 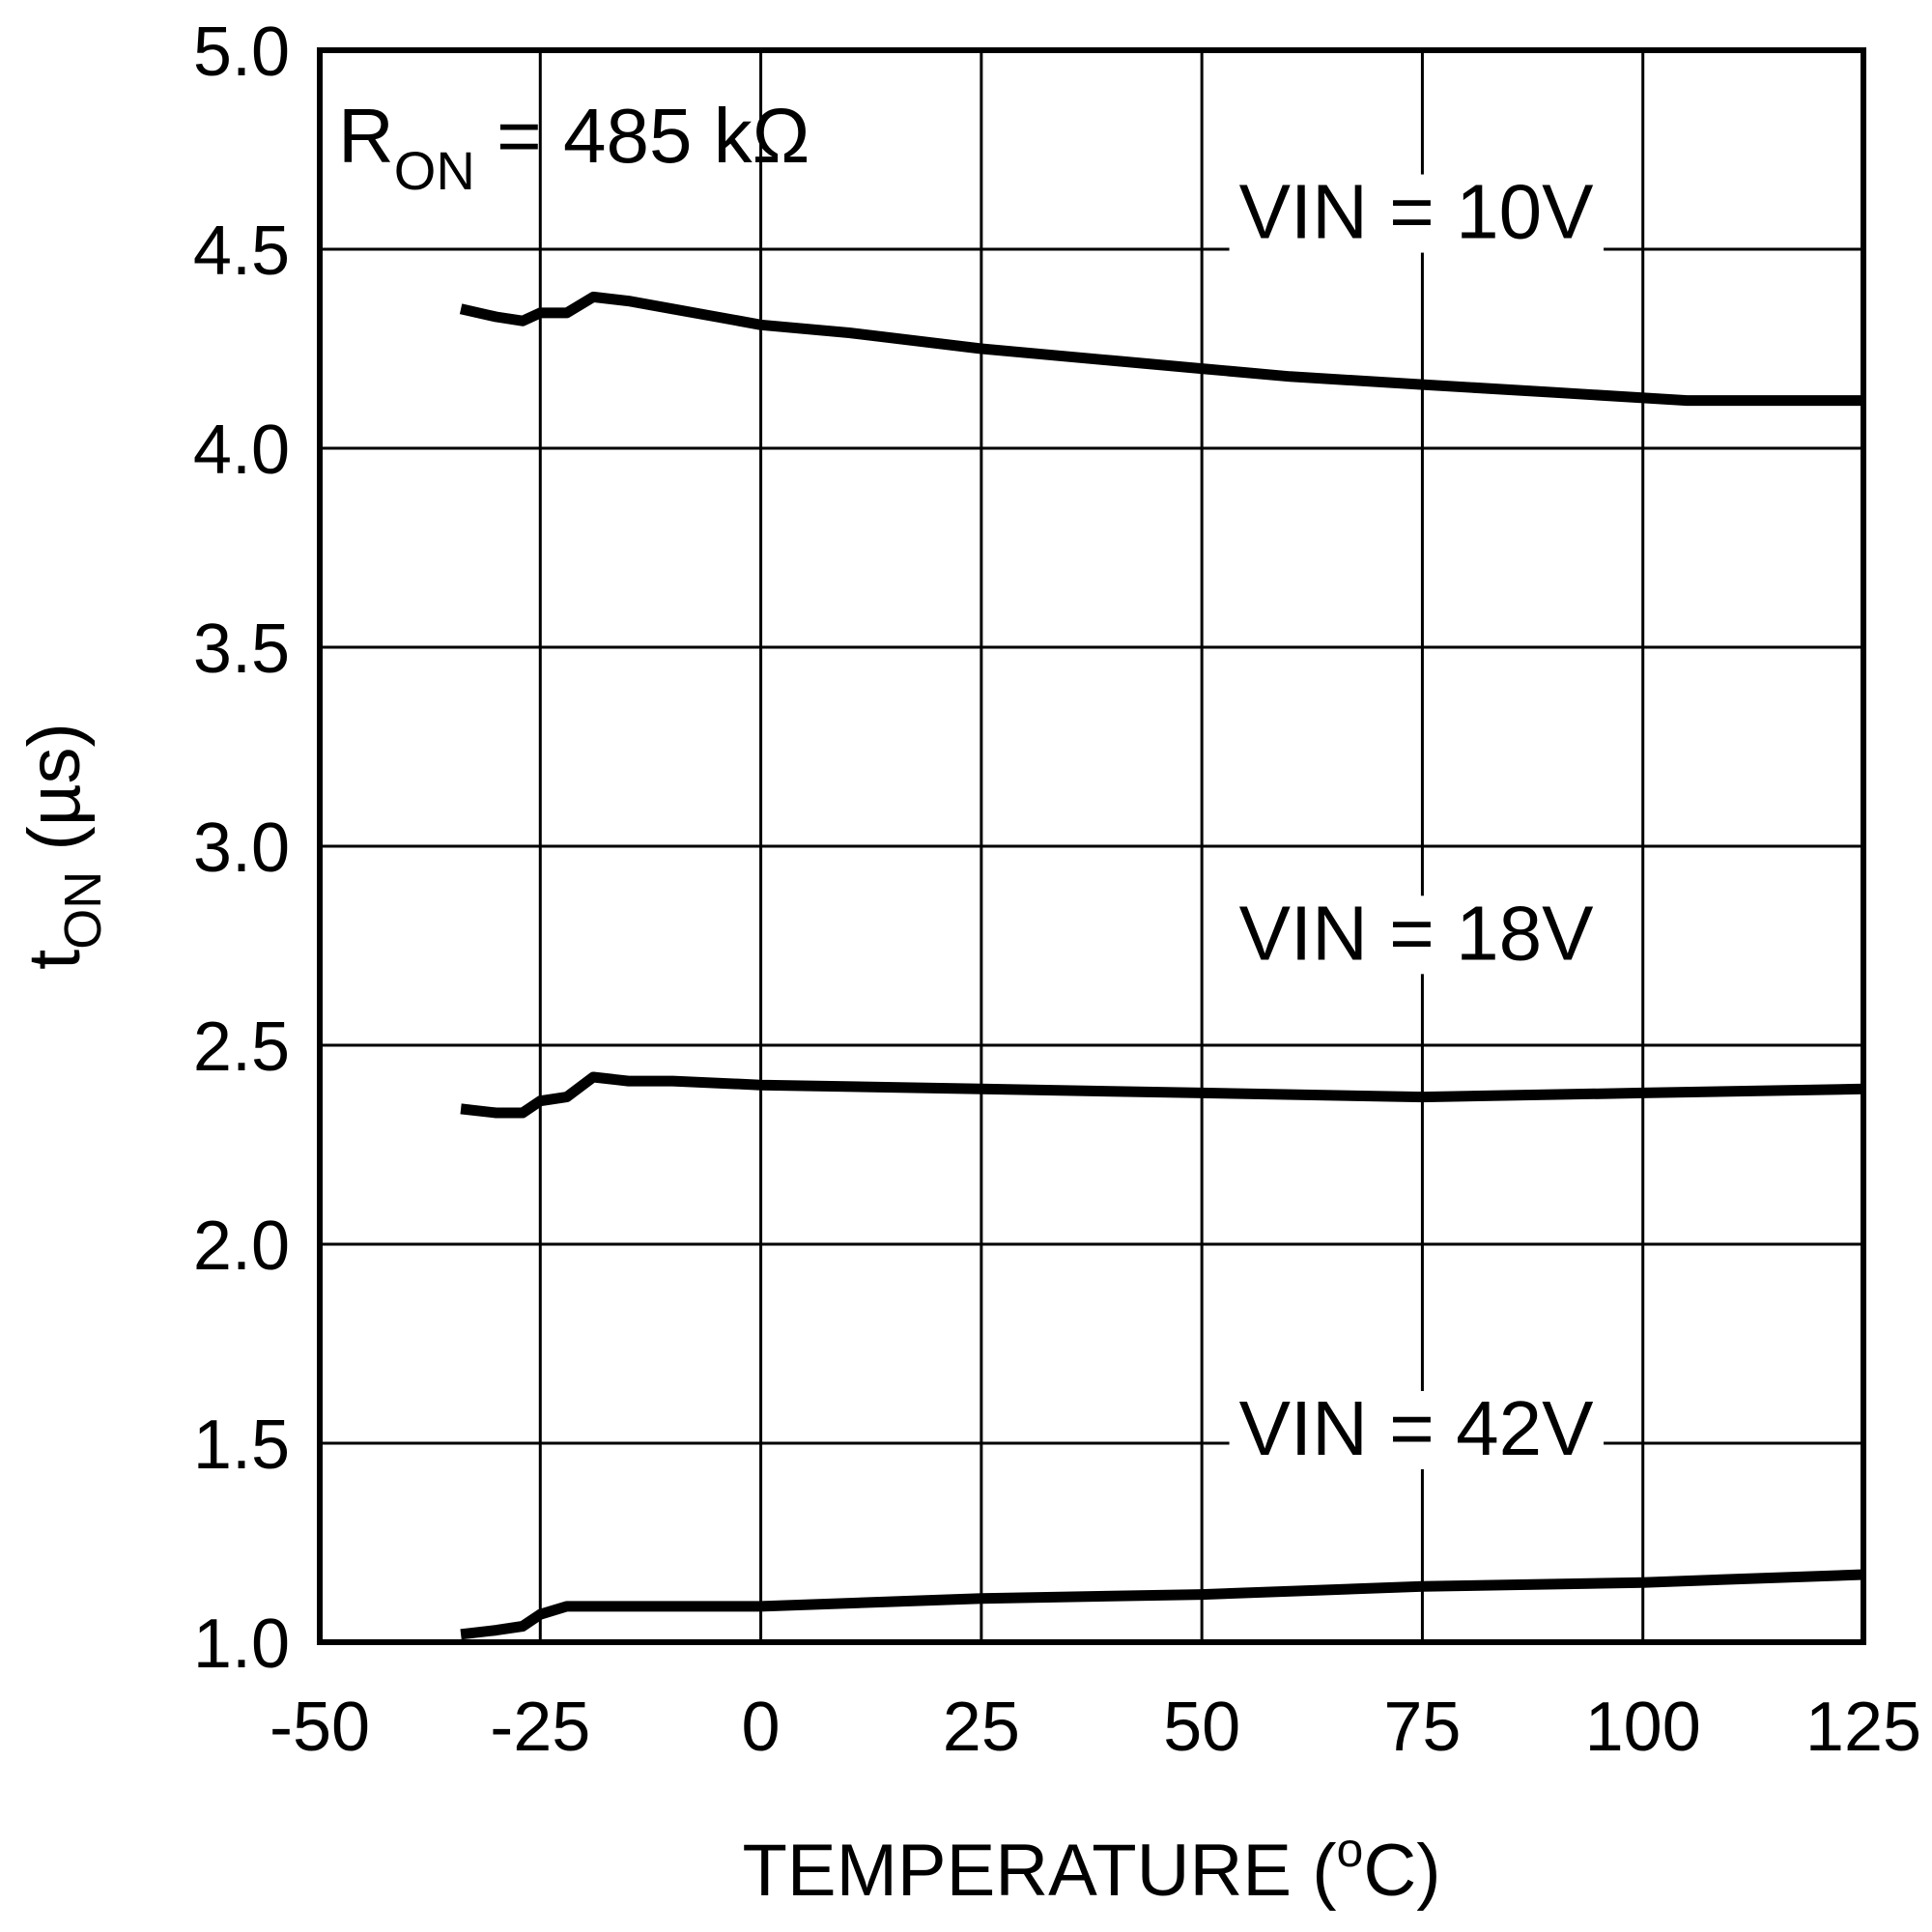 I want to click on ron-main: R, so click(x=366, y=136).